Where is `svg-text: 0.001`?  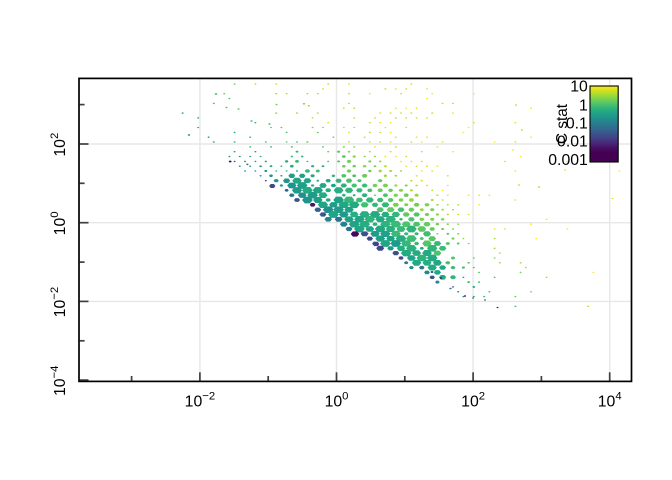 svg-text: 0.001 is located at coordinates (568, 160).